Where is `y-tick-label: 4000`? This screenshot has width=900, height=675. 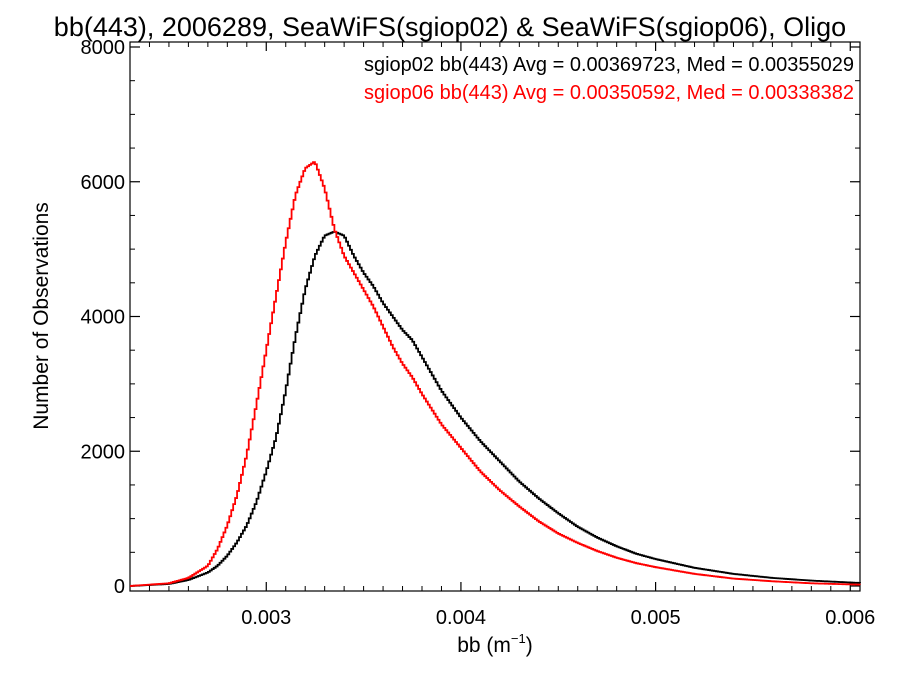
y-tick-label: 4000 is located at coordinates (103, 318).